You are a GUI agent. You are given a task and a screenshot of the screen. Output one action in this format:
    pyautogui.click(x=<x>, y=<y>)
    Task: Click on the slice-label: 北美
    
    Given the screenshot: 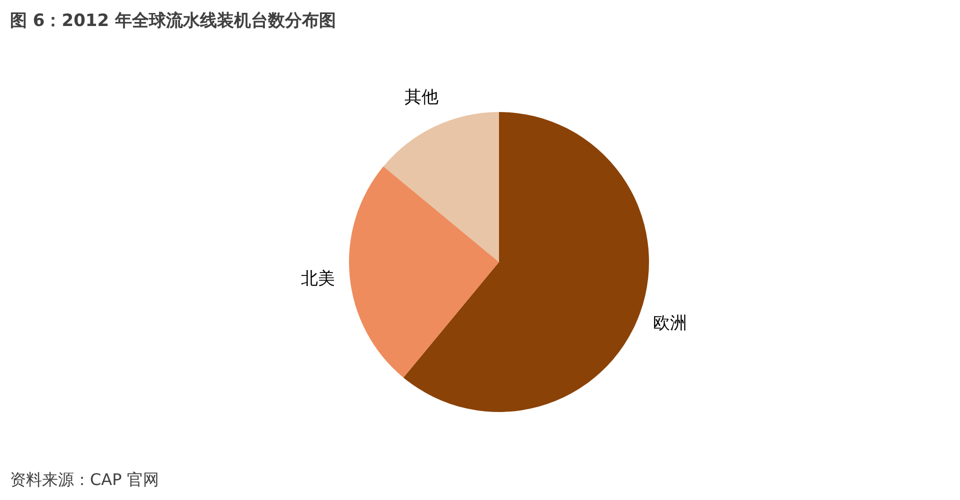 What is the action you would take?
    pyautogui.click(x=317, y=279)
    